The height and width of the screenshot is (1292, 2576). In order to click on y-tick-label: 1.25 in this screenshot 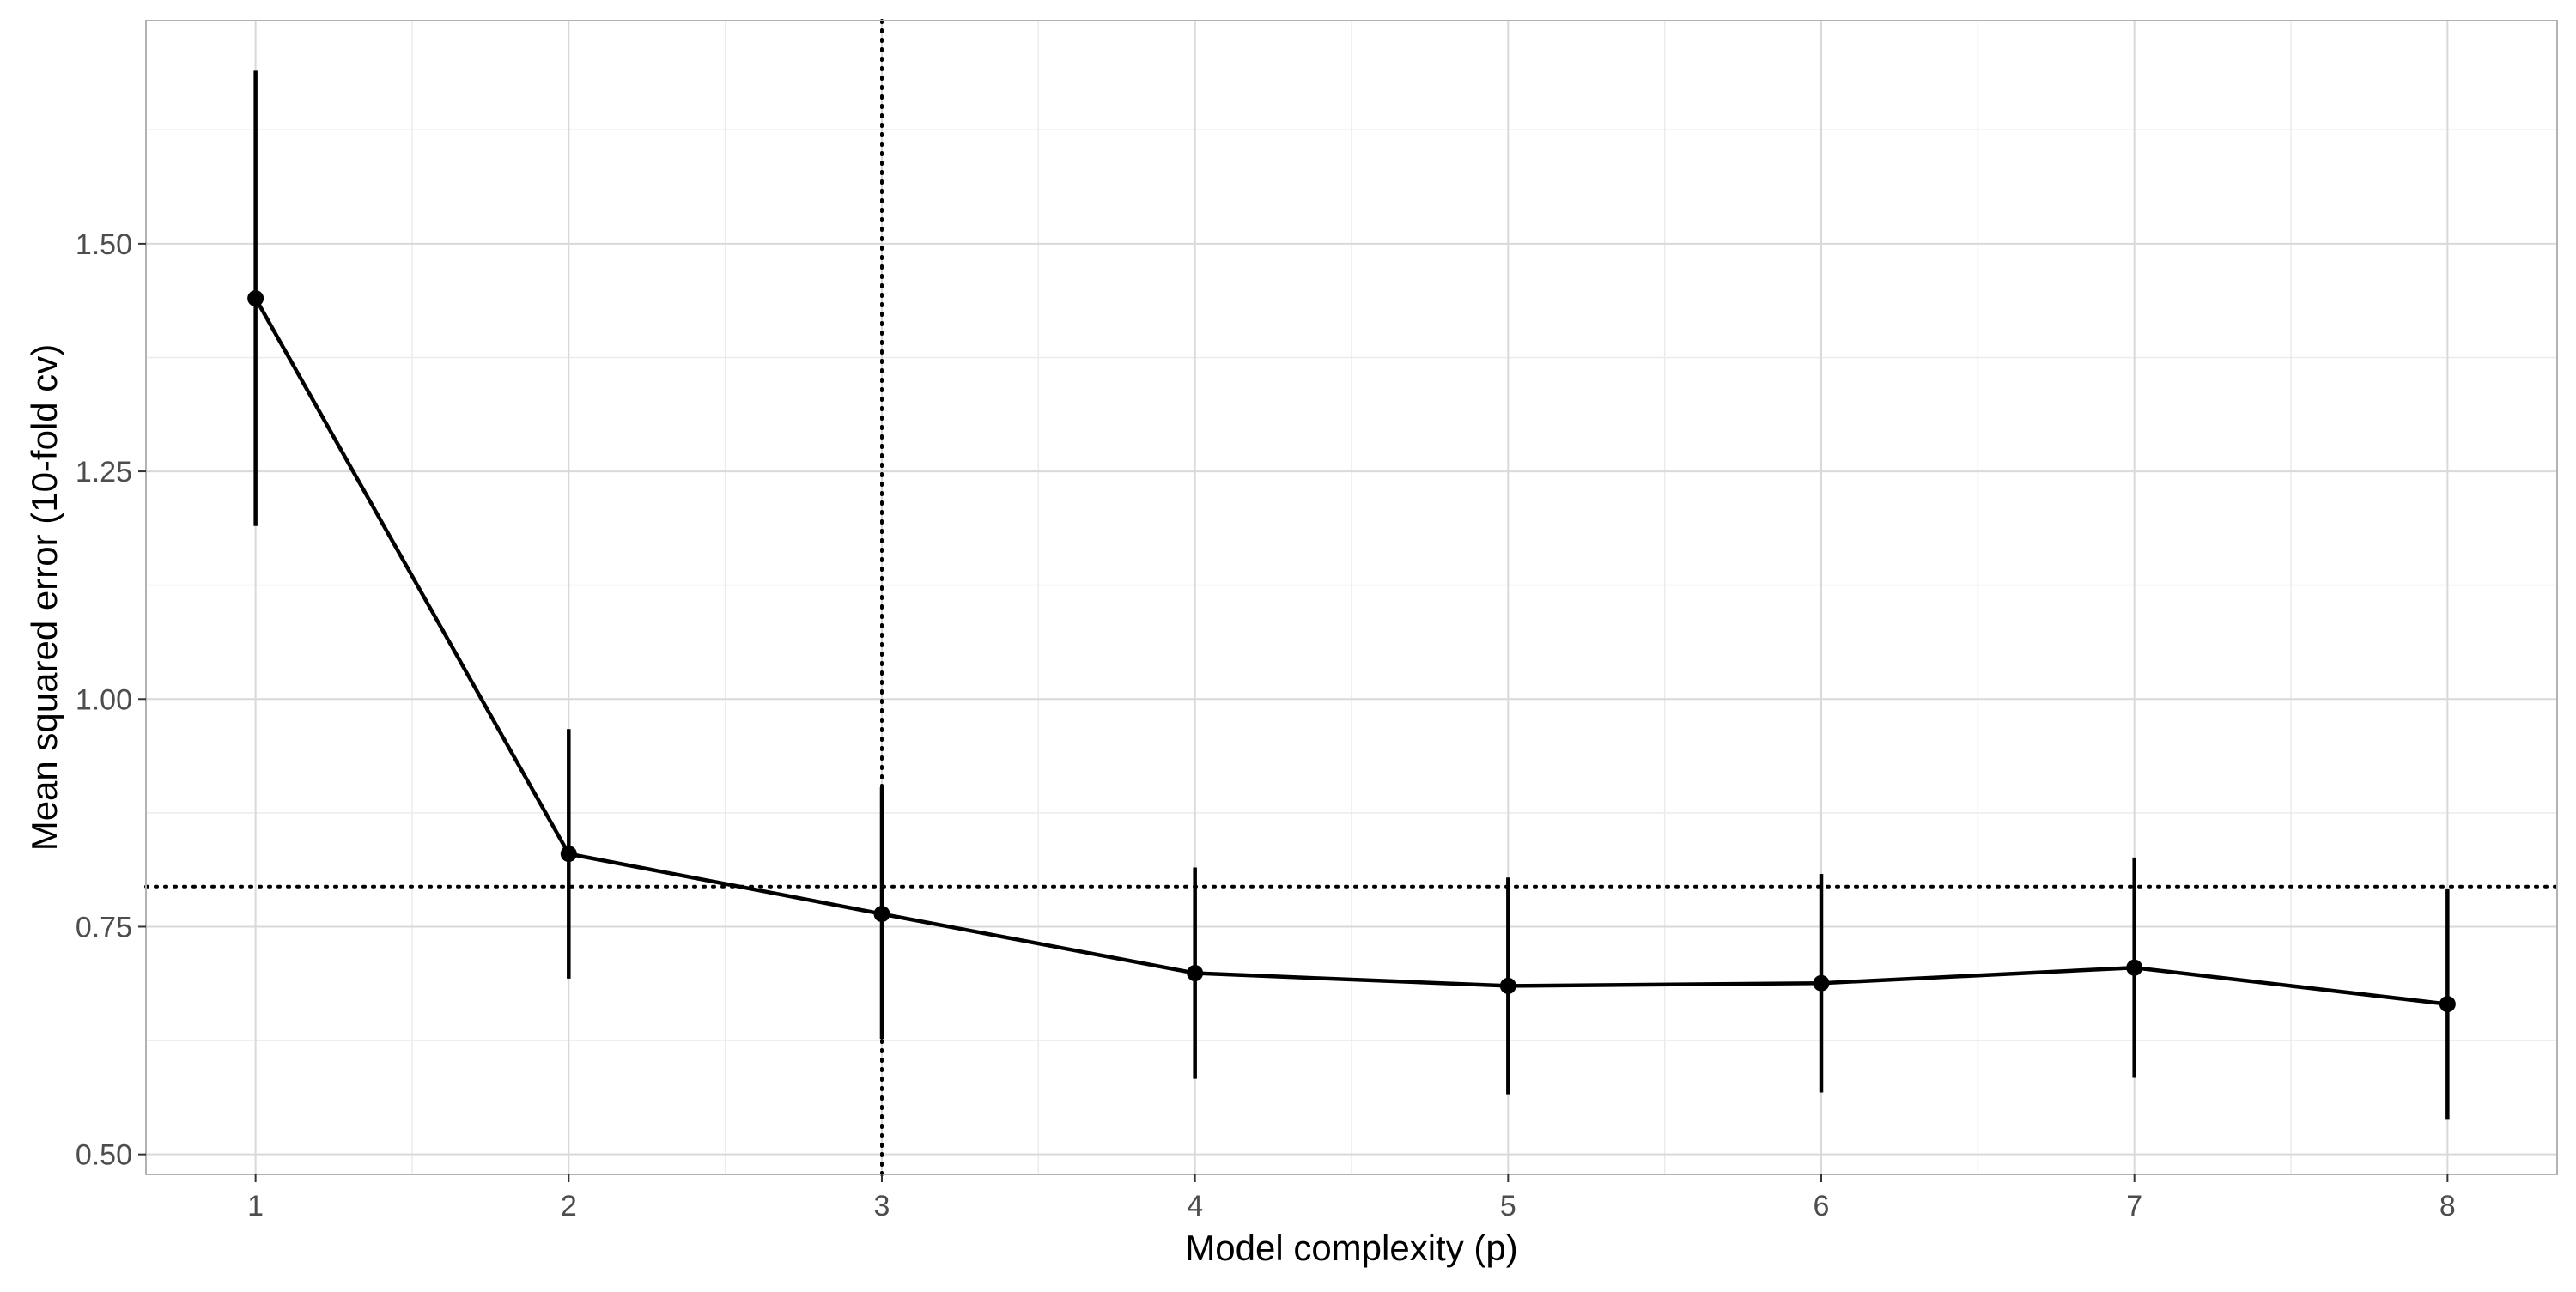, I will do `click(104, 472)`.